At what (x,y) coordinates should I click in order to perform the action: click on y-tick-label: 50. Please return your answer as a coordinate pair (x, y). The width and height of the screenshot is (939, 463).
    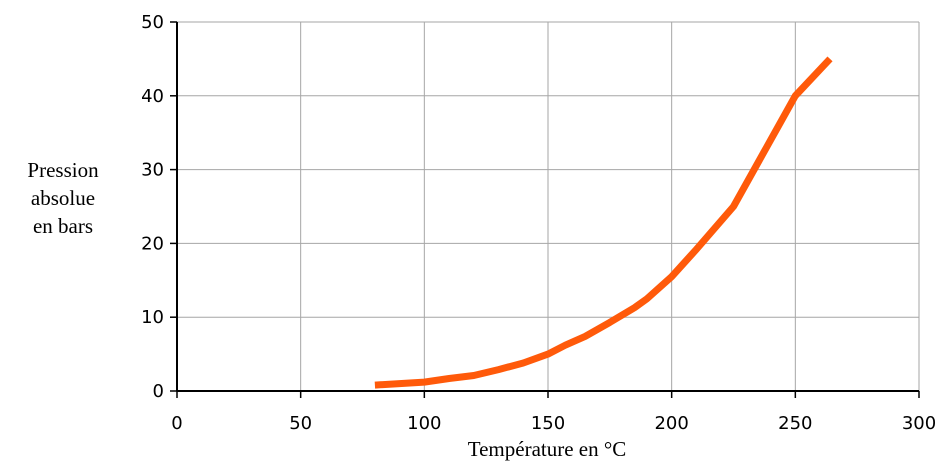
    Looking at the image, I should click on (152, 22).